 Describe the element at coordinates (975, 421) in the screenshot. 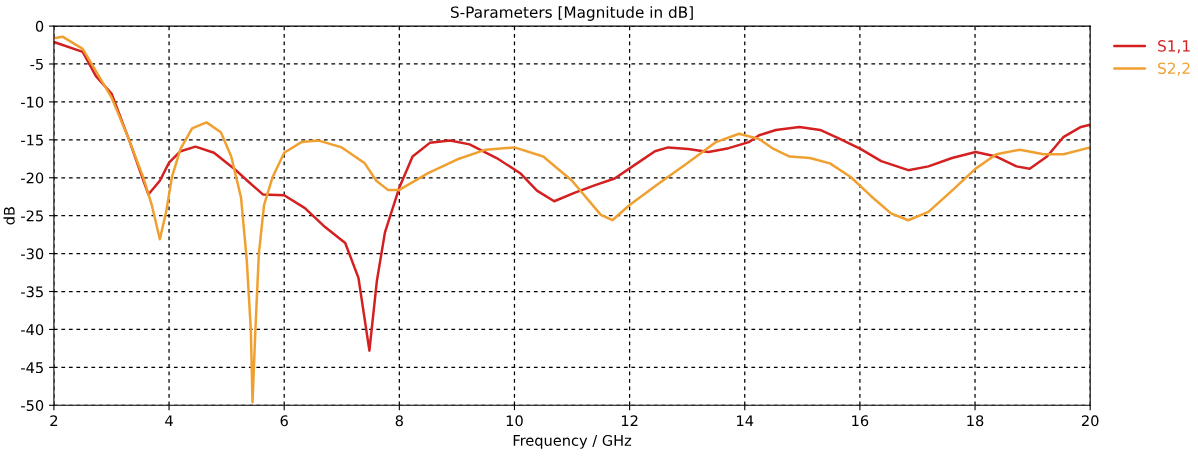

I see `x-tick-label: 18` at that location.